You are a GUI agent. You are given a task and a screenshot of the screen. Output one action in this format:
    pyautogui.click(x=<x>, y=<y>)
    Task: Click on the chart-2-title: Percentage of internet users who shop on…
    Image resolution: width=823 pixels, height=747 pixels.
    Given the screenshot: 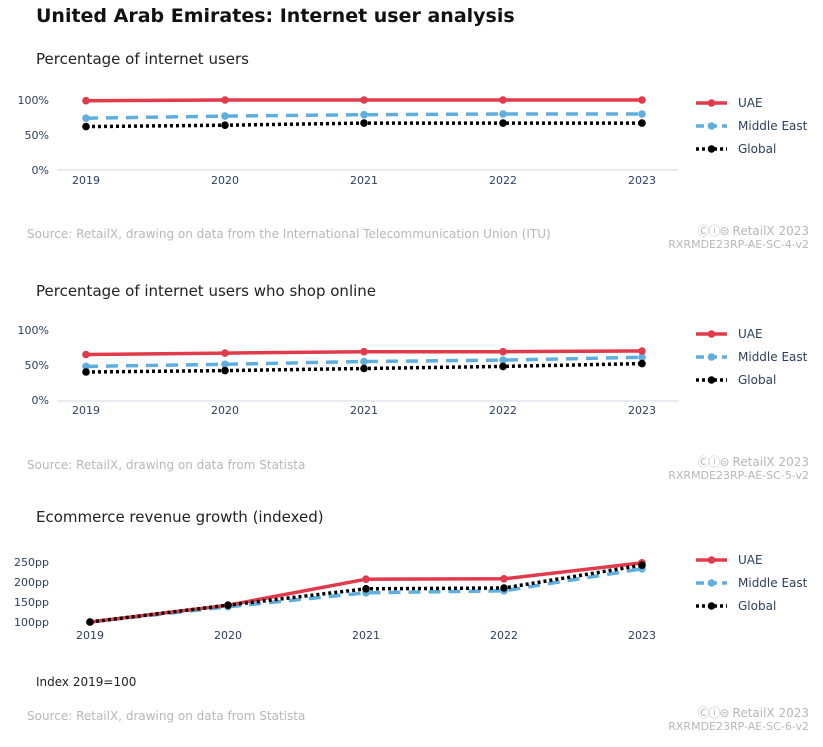 What is the action you would take?
    pyautogui.click(x=206, y=291)
    